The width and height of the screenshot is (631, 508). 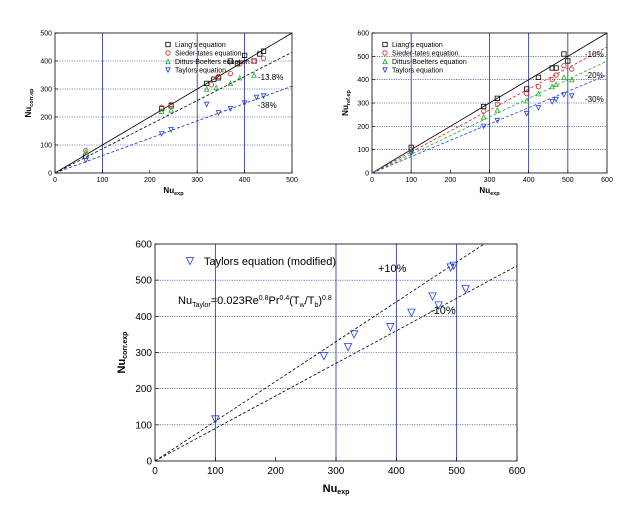 What do you see at coordinates (270, 77) in the screenshot?
I see `reference-line-label: -13.8%` at bounding box center [270, 77].